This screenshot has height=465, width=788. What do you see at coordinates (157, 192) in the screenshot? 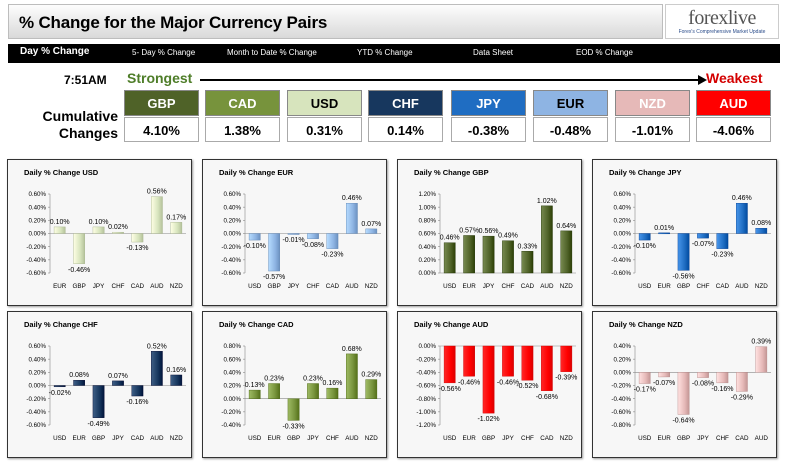
I see `data-label: 0.56%` at bounding box center [157, 192].